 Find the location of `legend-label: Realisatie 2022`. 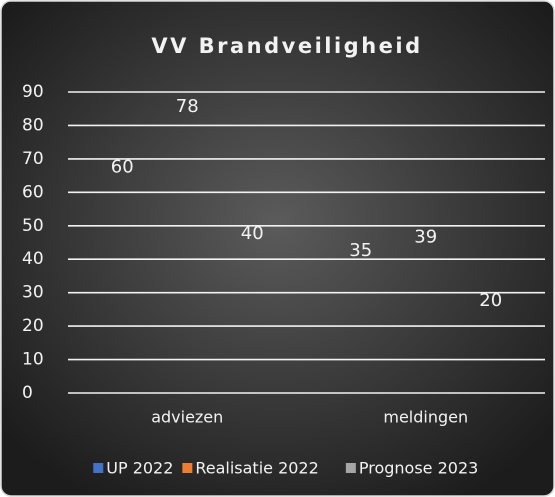

legend-label: Realisatie 2022 is located at coordinates (256, 468).